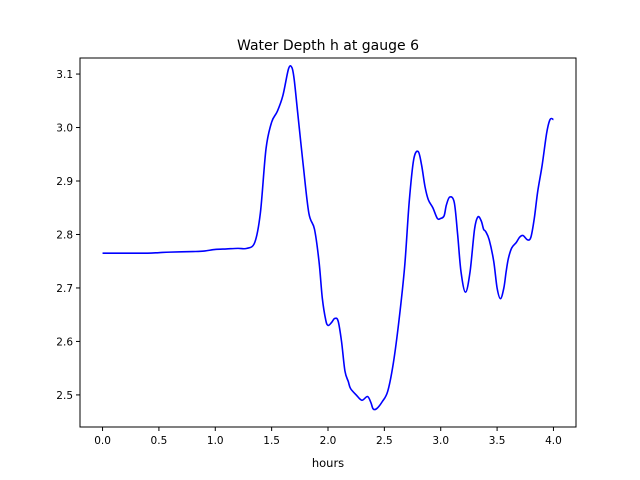 Image resolution: width=640 pixels, height=480 pixels. I want to click on x-axis: 0.0 0.5 1.0 1.5 2.0 2.5 3.0 3.5 4.0, so click(328, 437).